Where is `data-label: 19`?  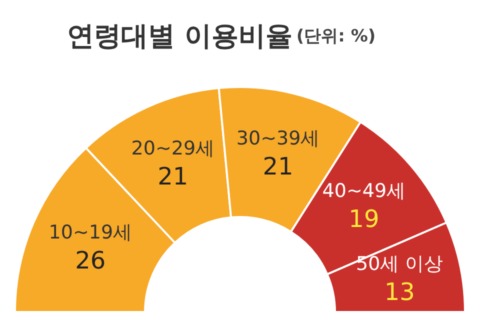 data-label: 19 is located at coordinates (364, 219).